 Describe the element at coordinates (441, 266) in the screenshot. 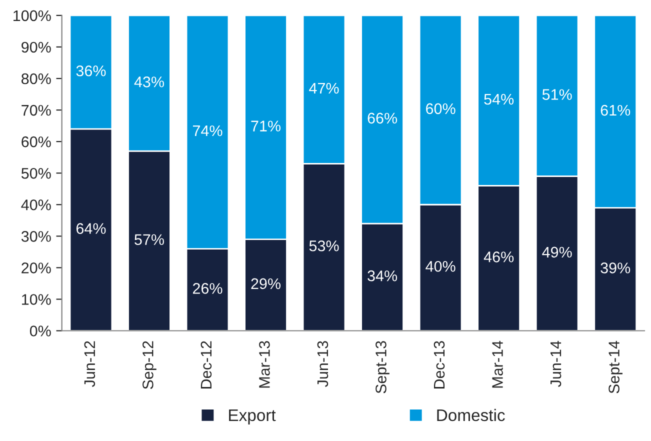

I see `data-label: 40%` at that location.